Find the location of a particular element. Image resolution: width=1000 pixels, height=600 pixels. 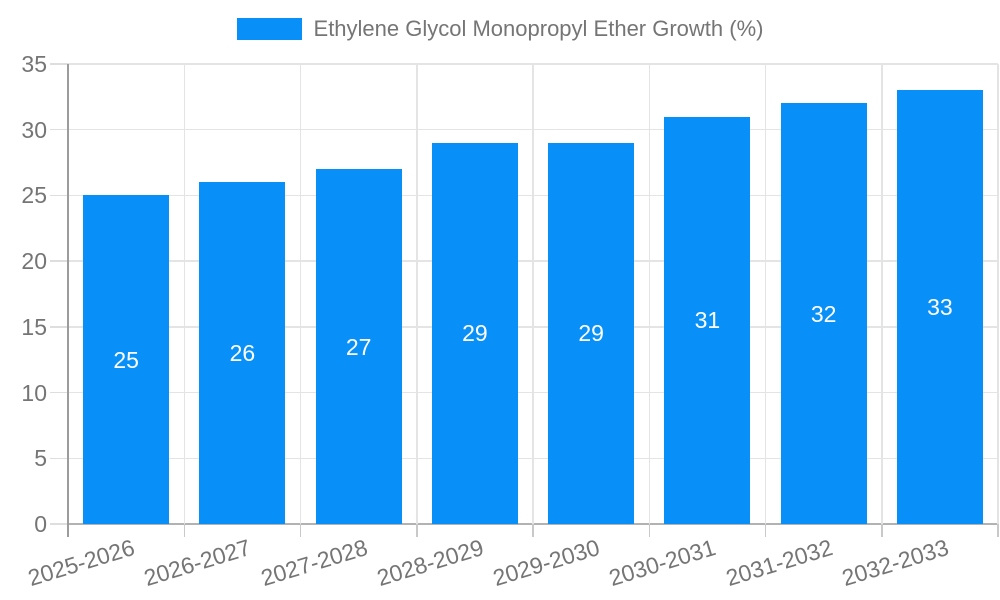

y-axis-label: 0 is located at coordinates (40, 524).